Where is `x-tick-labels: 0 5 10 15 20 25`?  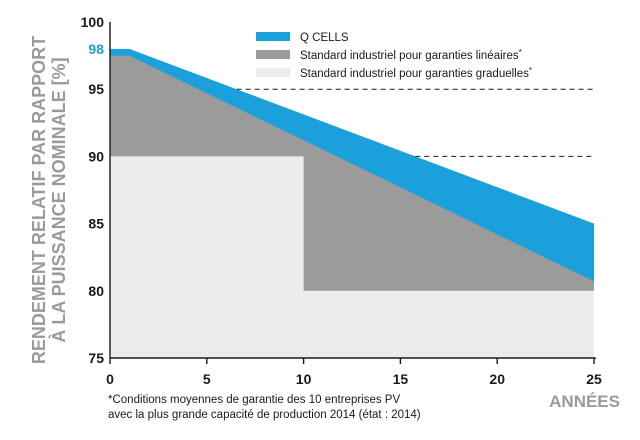
x-tick-labels: 0 5 10 15 20 25 is located at coordinates (354, 372).